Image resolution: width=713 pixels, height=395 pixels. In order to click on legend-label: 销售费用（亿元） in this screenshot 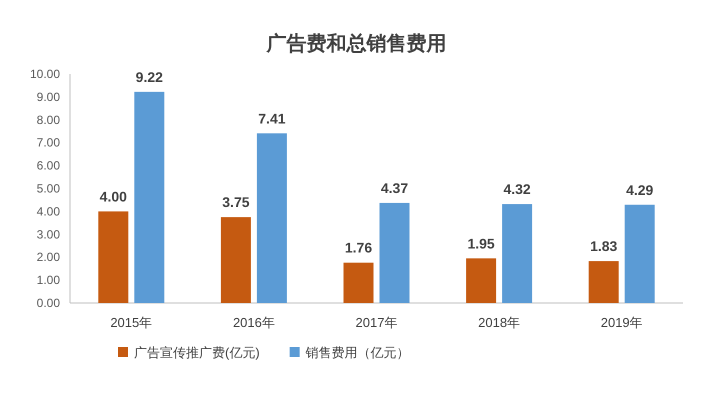, I will do `click(357, 352)`.